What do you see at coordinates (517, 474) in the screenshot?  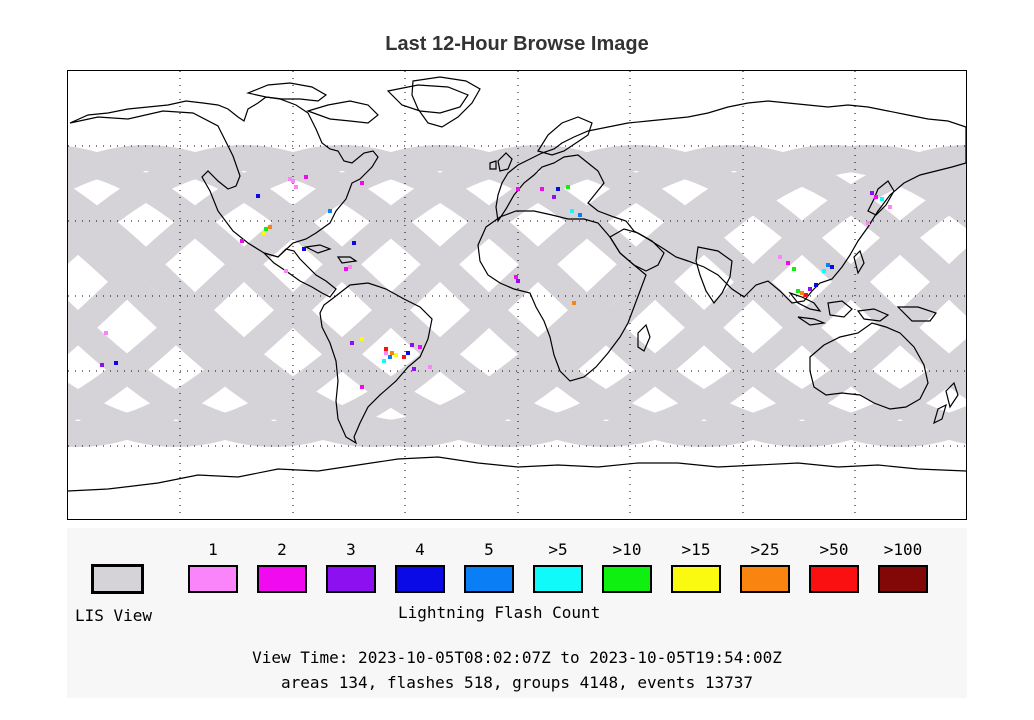 I see `coastline-antarctica` at bounding box center [517, 474].